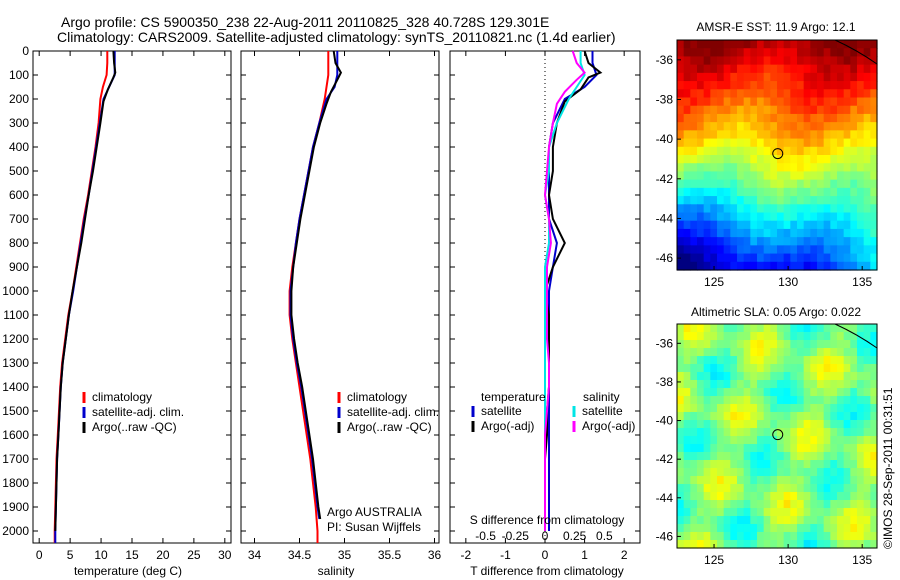  What do you see at coordinates (374, 512) in the screenshot?
I see `salinity-annotation-line1: Argo AUSTRALIA` at bounding box center [374, 512].